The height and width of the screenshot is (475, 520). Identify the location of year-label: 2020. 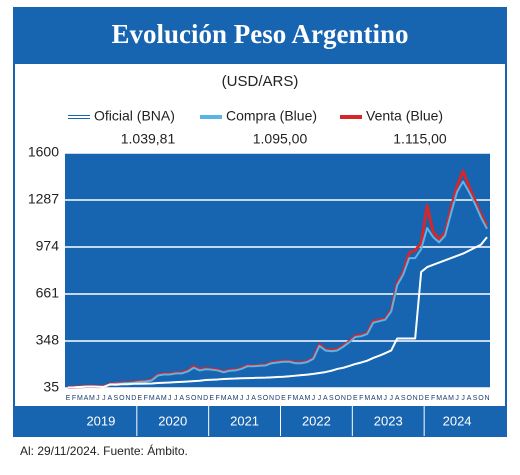
(172, 420).